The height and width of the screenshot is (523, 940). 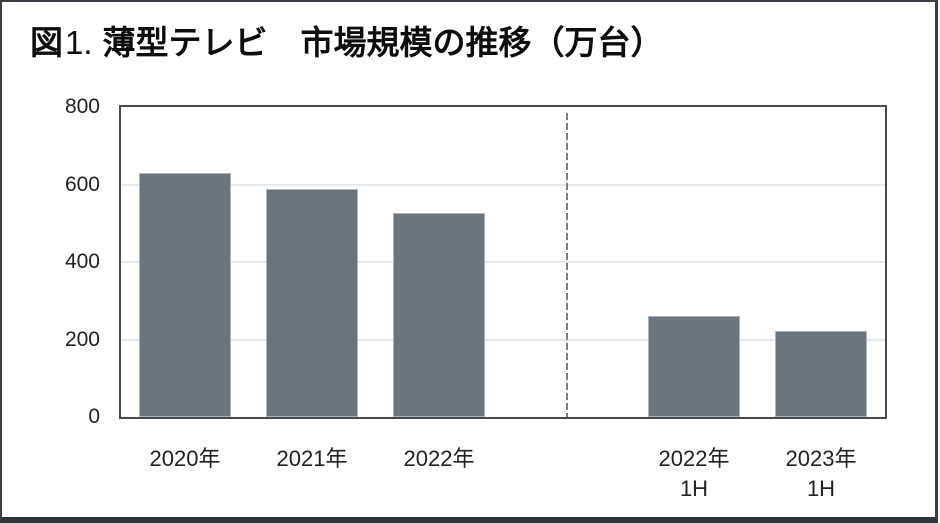 I want to click on x-axis-label-line: 2020年, so click(x=185, y=458).